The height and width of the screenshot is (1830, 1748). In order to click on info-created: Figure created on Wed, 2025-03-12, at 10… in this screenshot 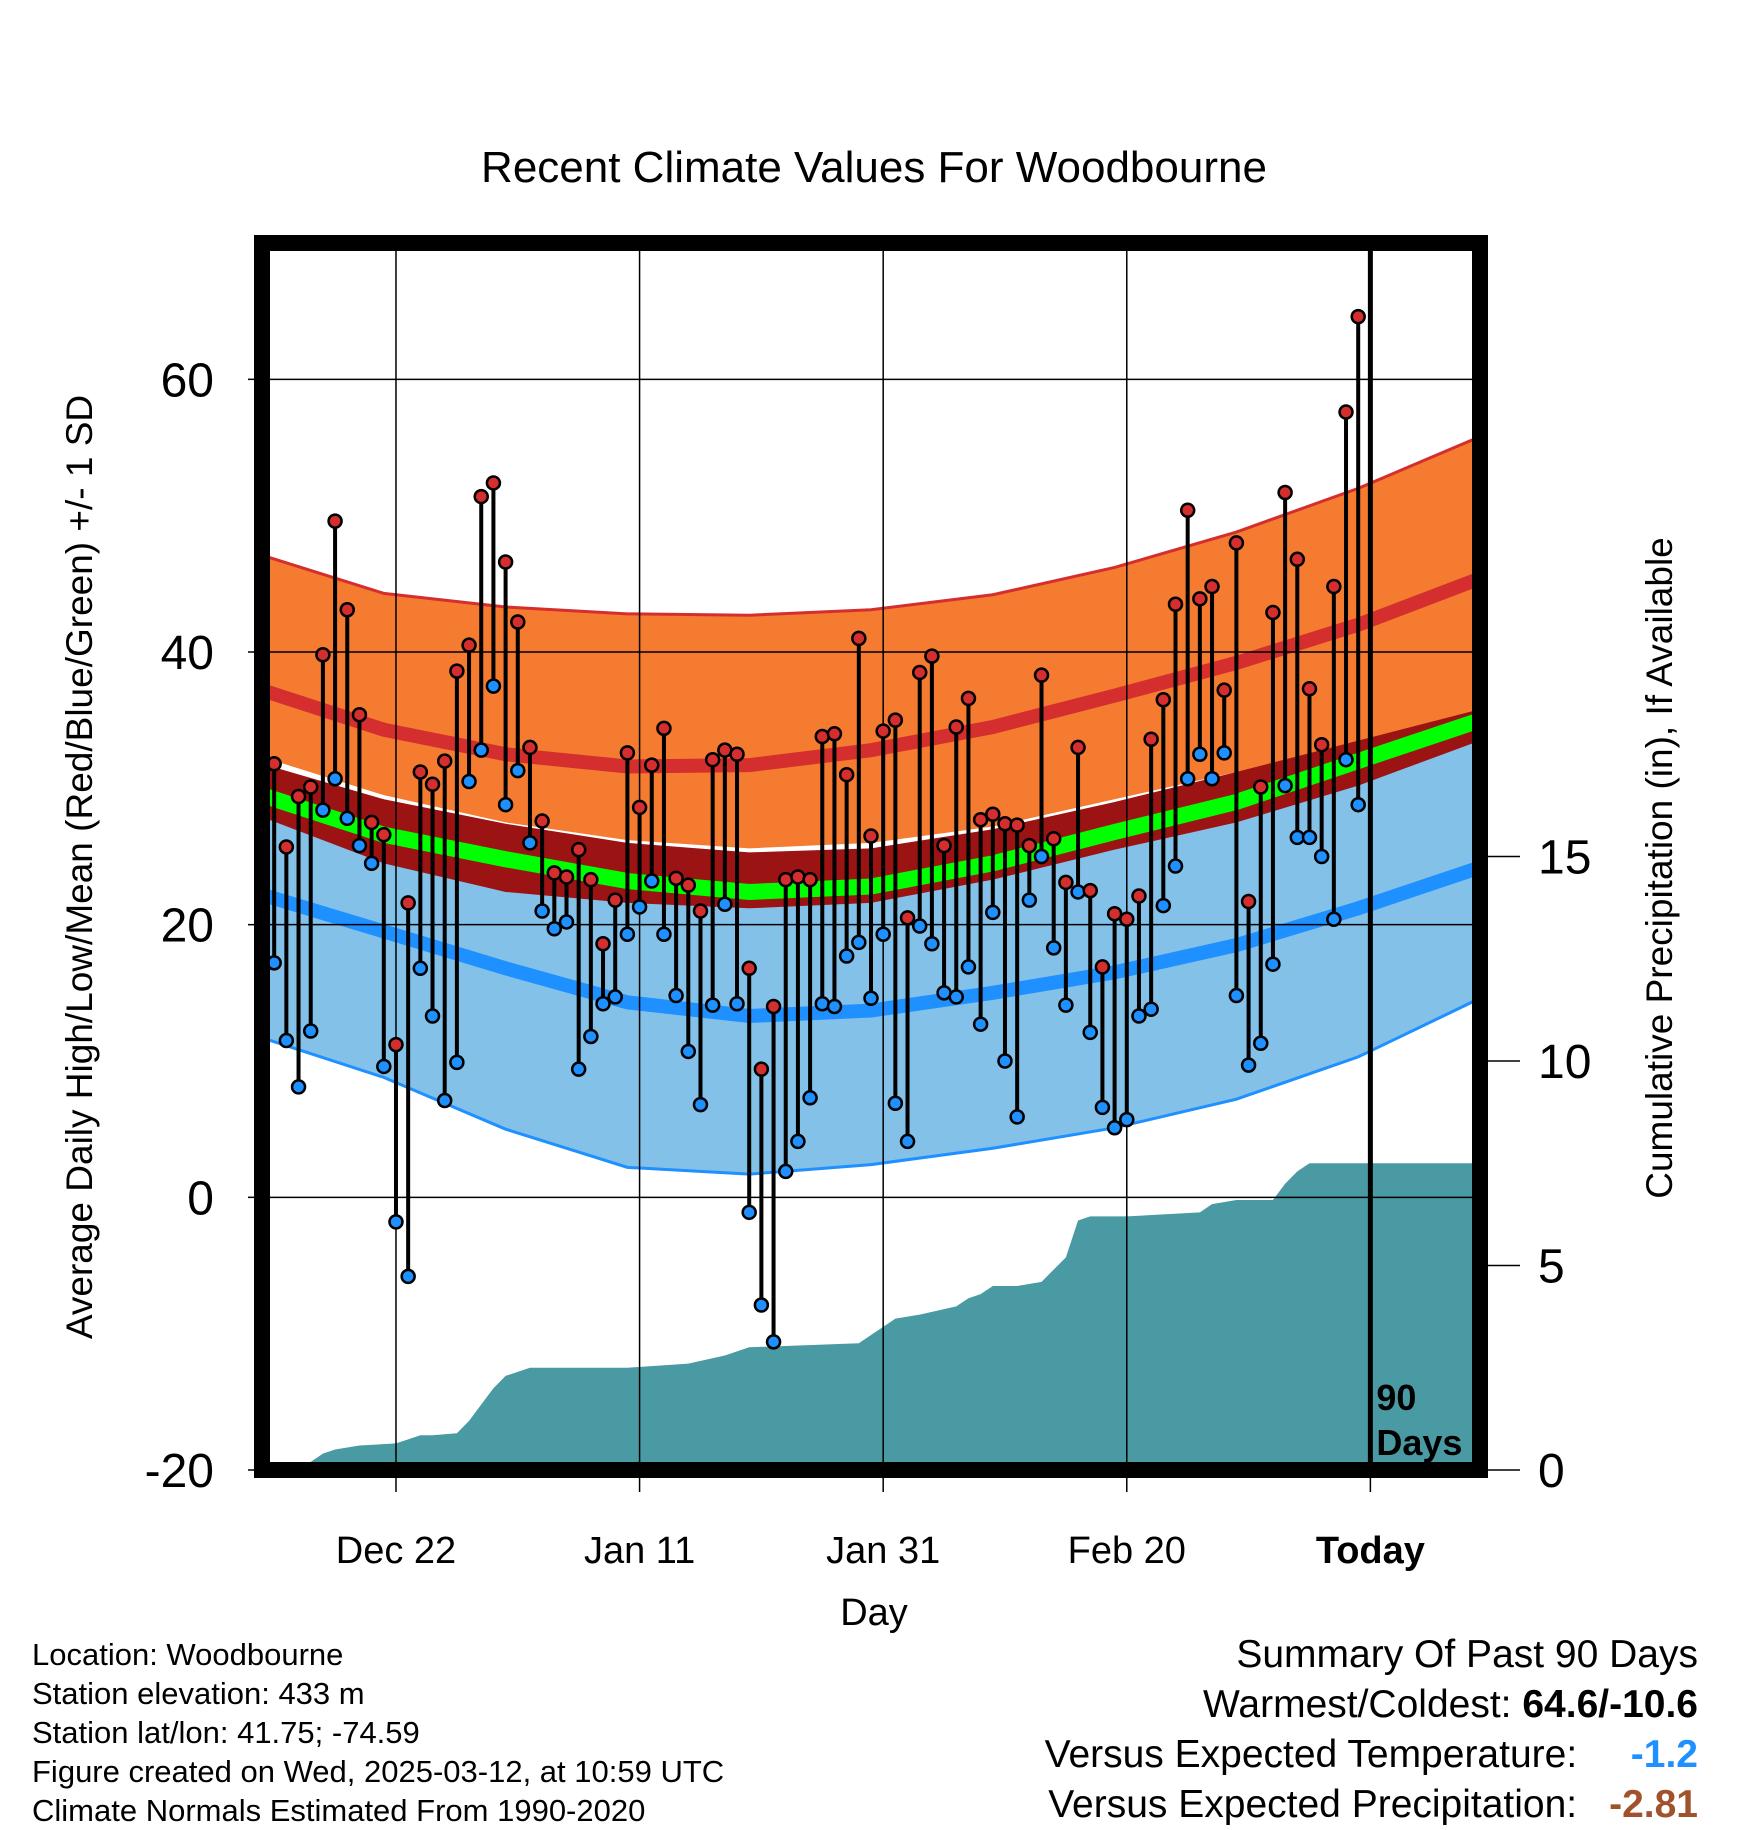, I will do `click(378, 1771)`.